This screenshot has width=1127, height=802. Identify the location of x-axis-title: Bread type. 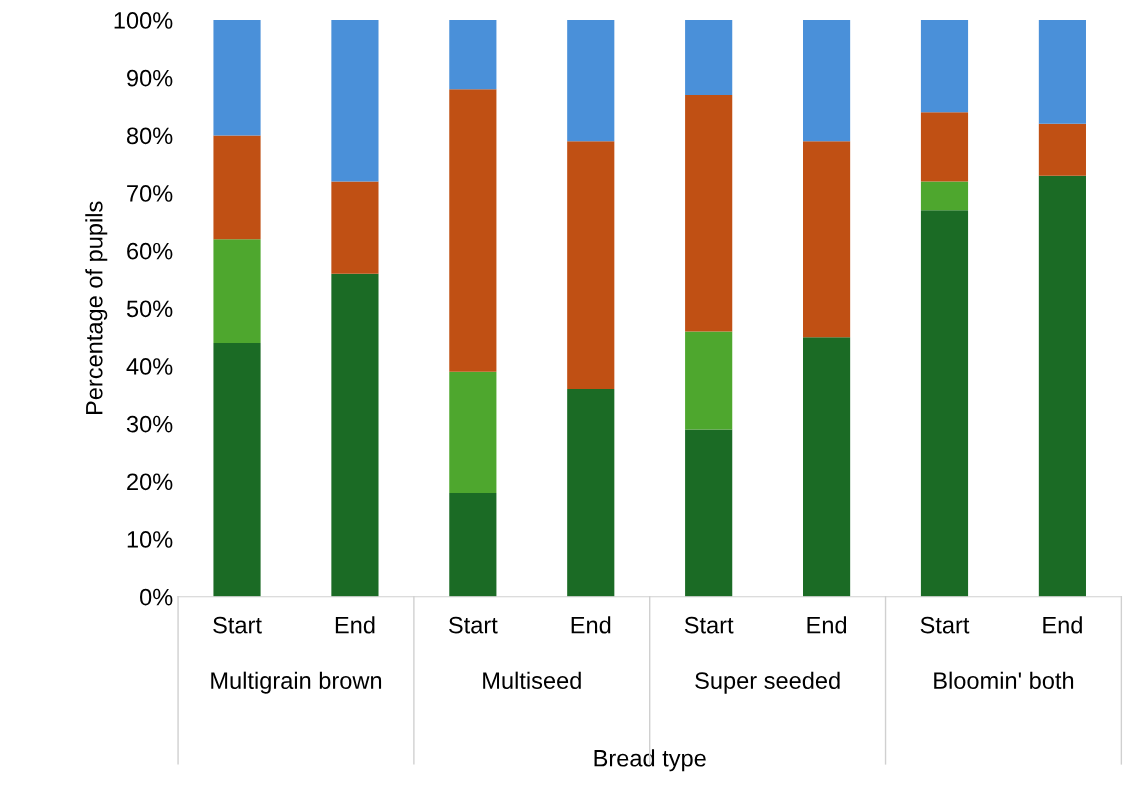
(650, 760).